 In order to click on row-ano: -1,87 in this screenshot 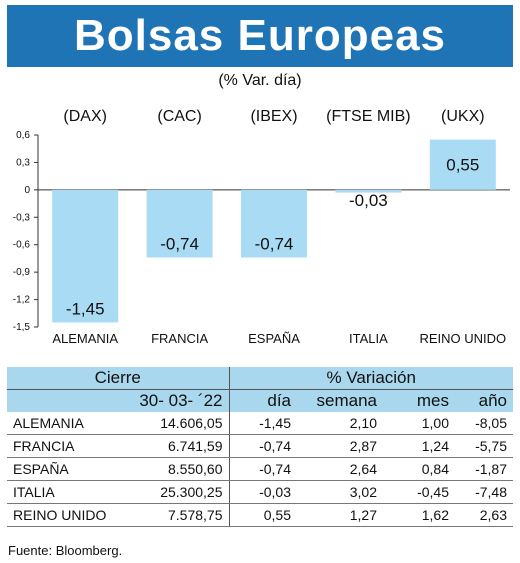, I will do `click(484, 469)`.